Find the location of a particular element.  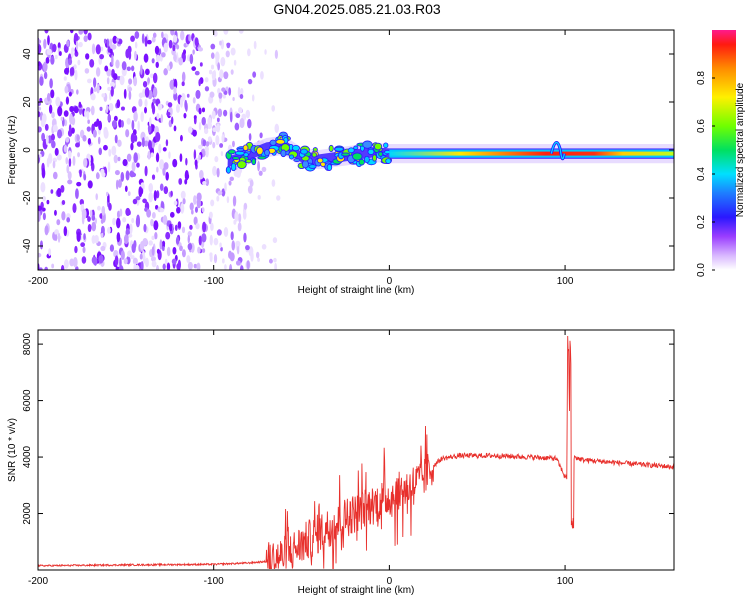

colorbar-gradient is located at coordinates (724, 150).